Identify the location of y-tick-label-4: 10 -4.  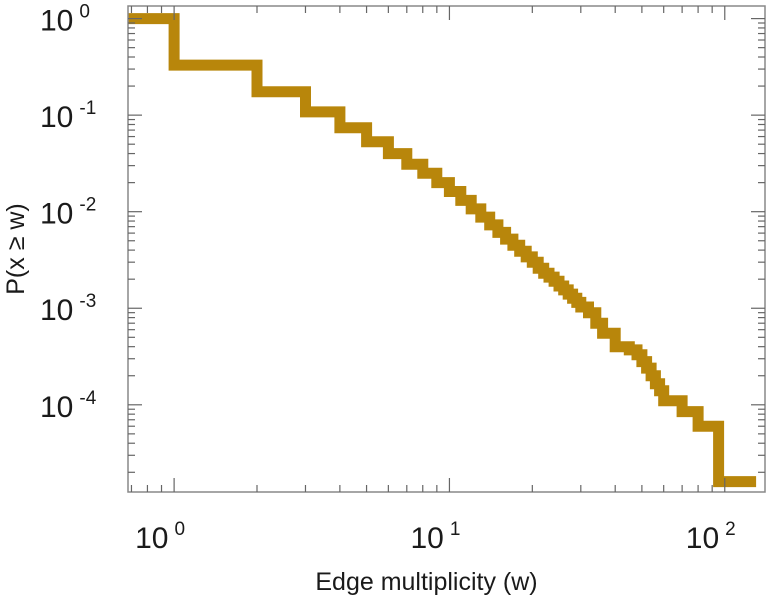
(68, 406).